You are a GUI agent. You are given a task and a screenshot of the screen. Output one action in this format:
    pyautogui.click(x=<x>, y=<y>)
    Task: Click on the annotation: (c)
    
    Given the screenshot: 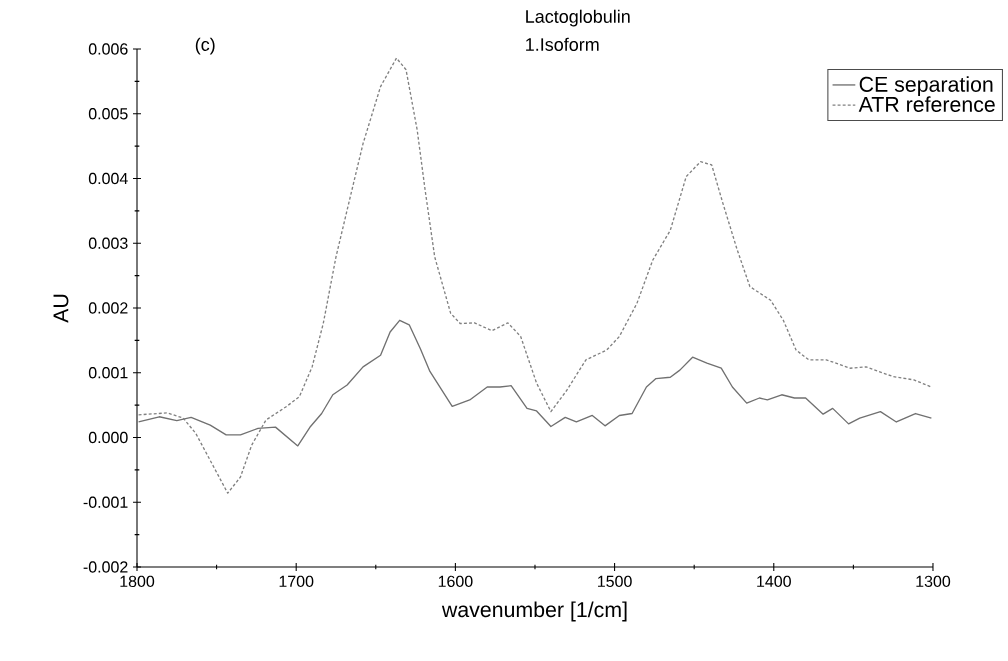 What is the action you would take?
    pyautogui.click(x=205, y=46)
    